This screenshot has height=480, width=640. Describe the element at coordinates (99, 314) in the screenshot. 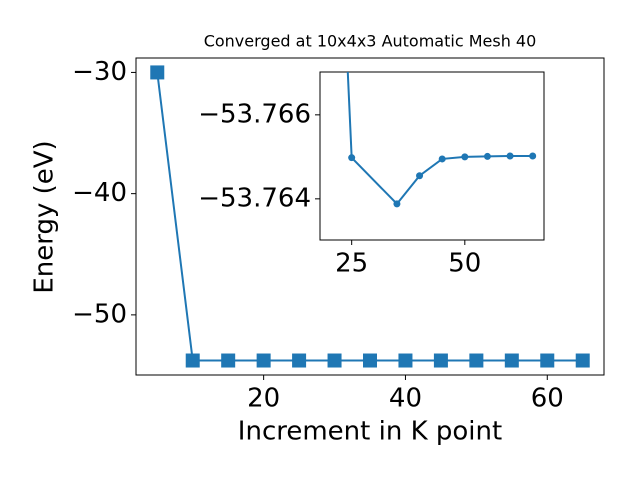

I see `y-tick-label: −50` at that location.